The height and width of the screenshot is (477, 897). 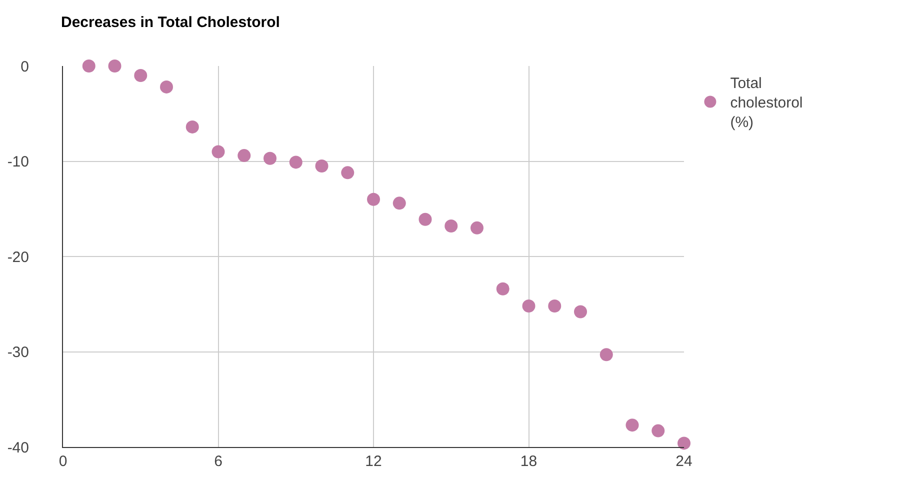 I want to click on x-tick-label: 6, so click(x=218, y=461).